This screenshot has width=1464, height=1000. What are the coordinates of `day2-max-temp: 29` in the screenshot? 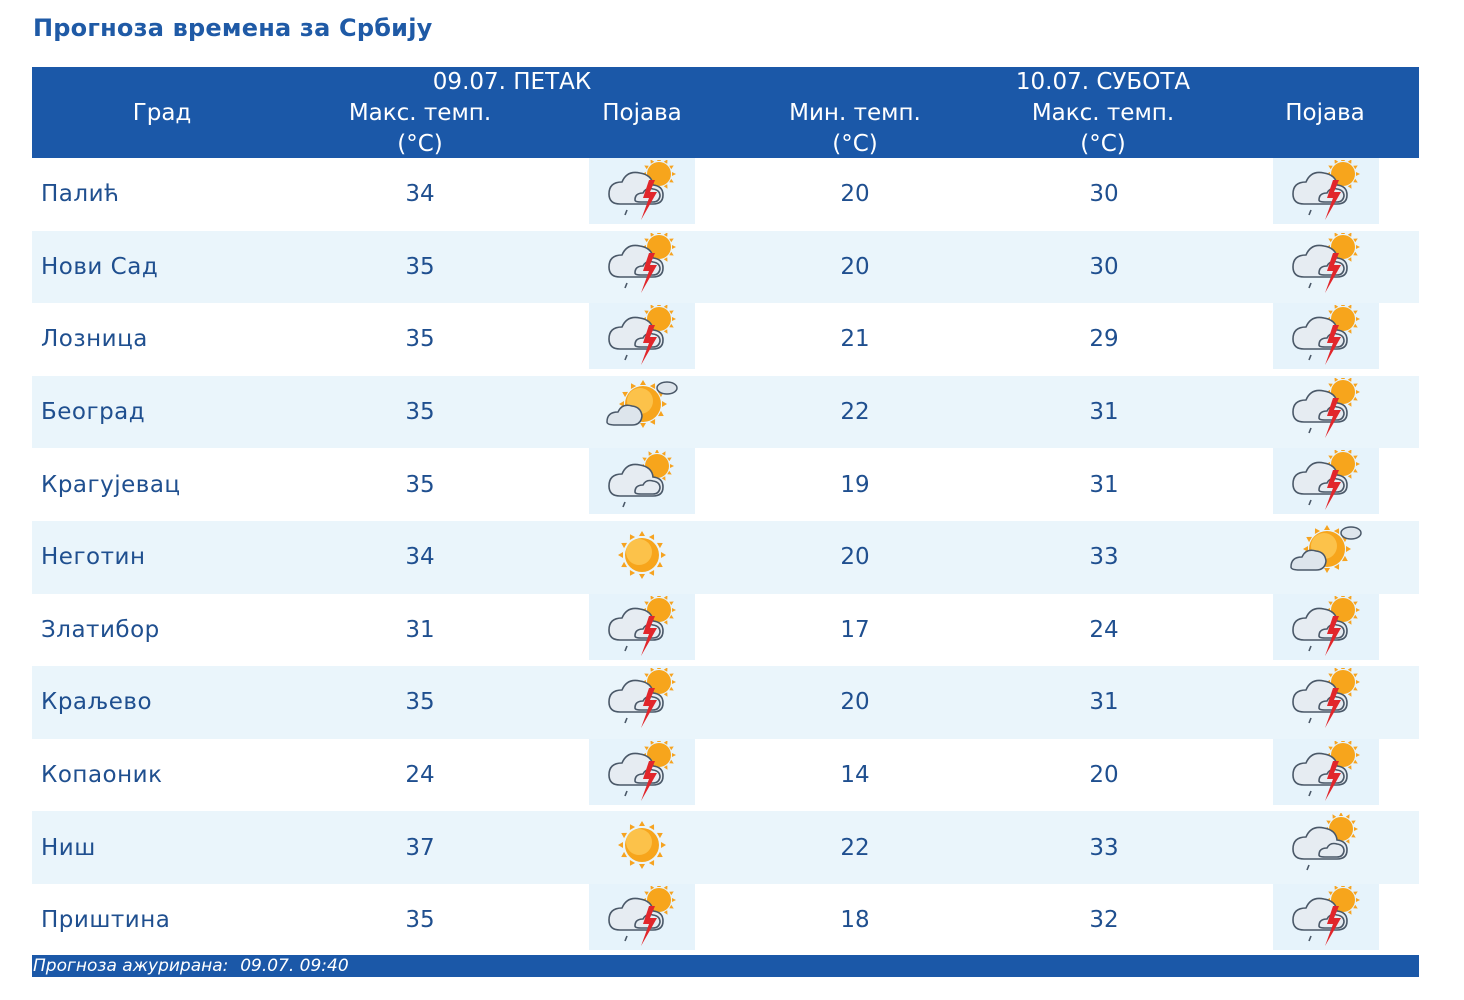 It's located at (1104, 339).